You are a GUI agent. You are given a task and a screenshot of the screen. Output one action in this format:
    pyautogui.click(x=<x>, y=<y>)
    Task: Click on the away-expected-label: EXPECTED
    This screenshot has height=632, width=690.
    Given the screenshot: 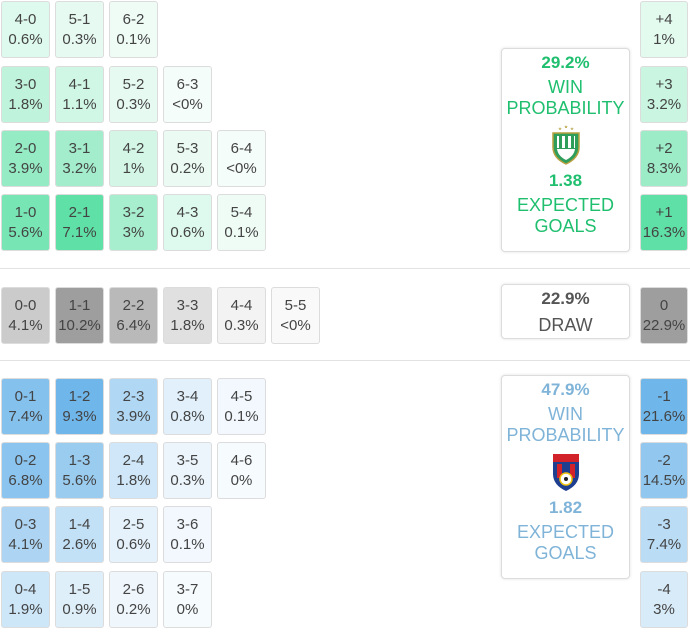 What is the action you would take?
    pyautogui.click(x=565, y=532)
    